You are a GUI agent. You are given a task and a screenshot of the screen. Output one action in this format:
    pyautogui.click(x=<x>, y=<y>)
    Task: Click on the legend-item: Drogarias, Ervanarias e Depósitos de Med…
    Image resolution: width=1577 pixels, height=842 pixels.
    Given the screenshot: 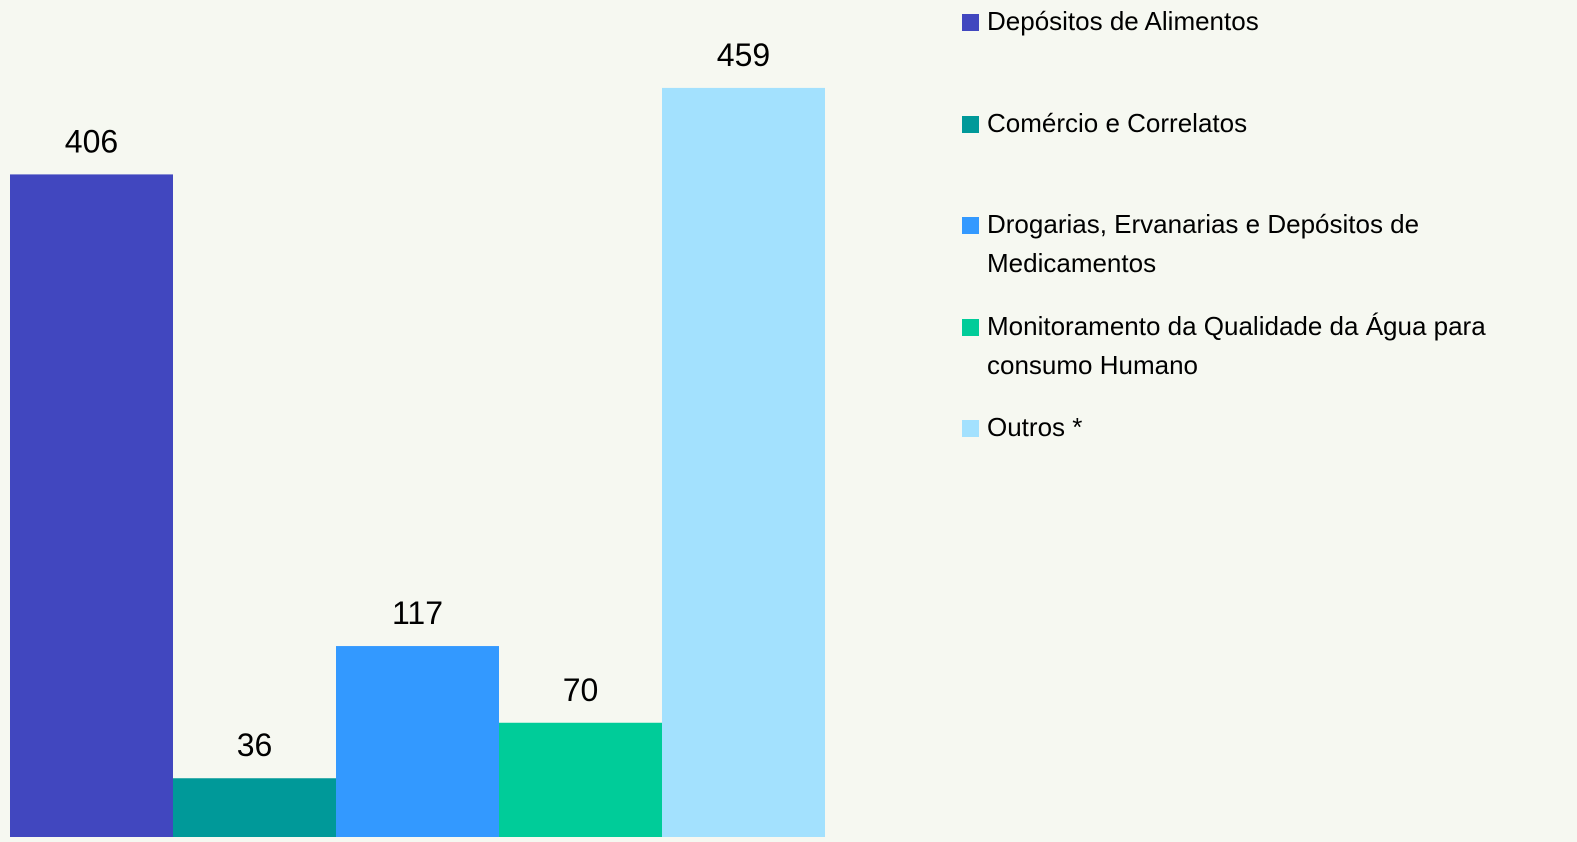 What is the action you would take?
    pyautogui.click(x=1262, y=244)
    